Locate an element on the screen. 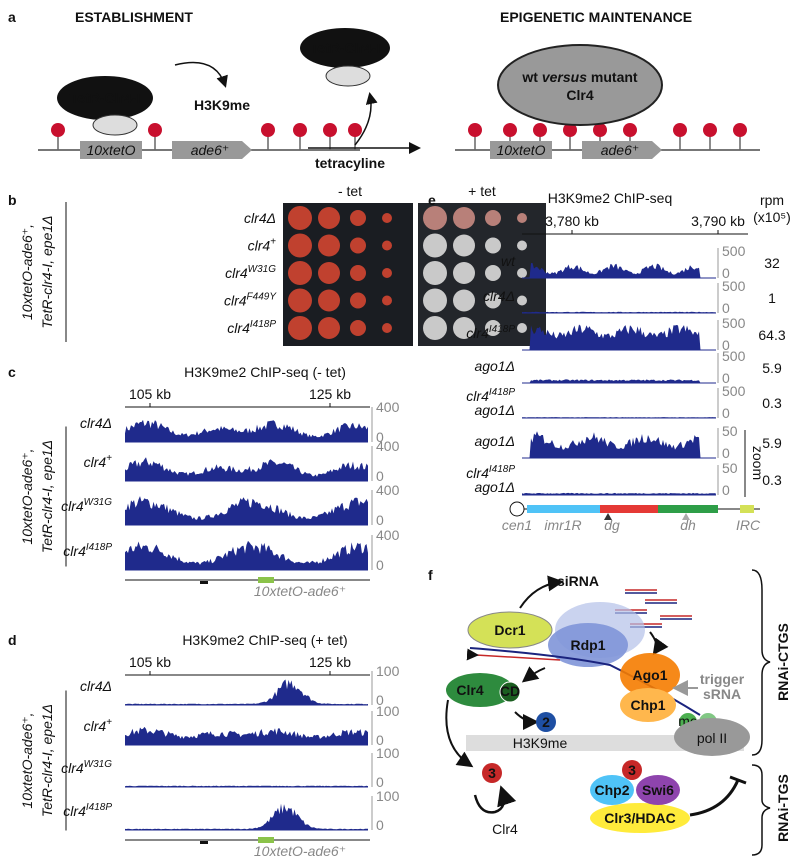 Image resolution: width=800 pixels, height=867 pixels. teto-box is located at coordinates (111, 150).